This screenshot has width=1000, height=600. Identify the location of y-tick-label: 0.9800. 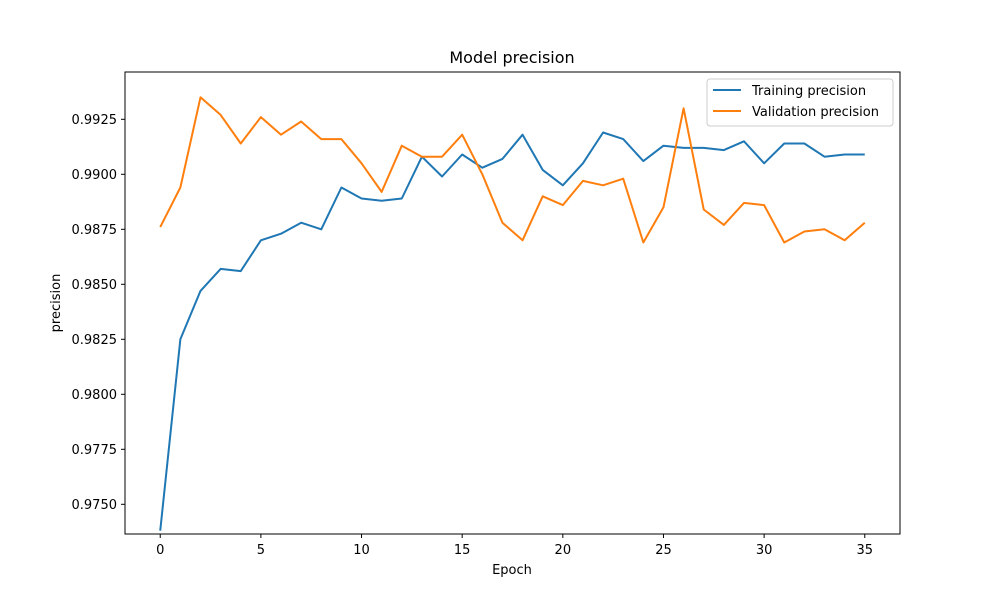
(95, 395).